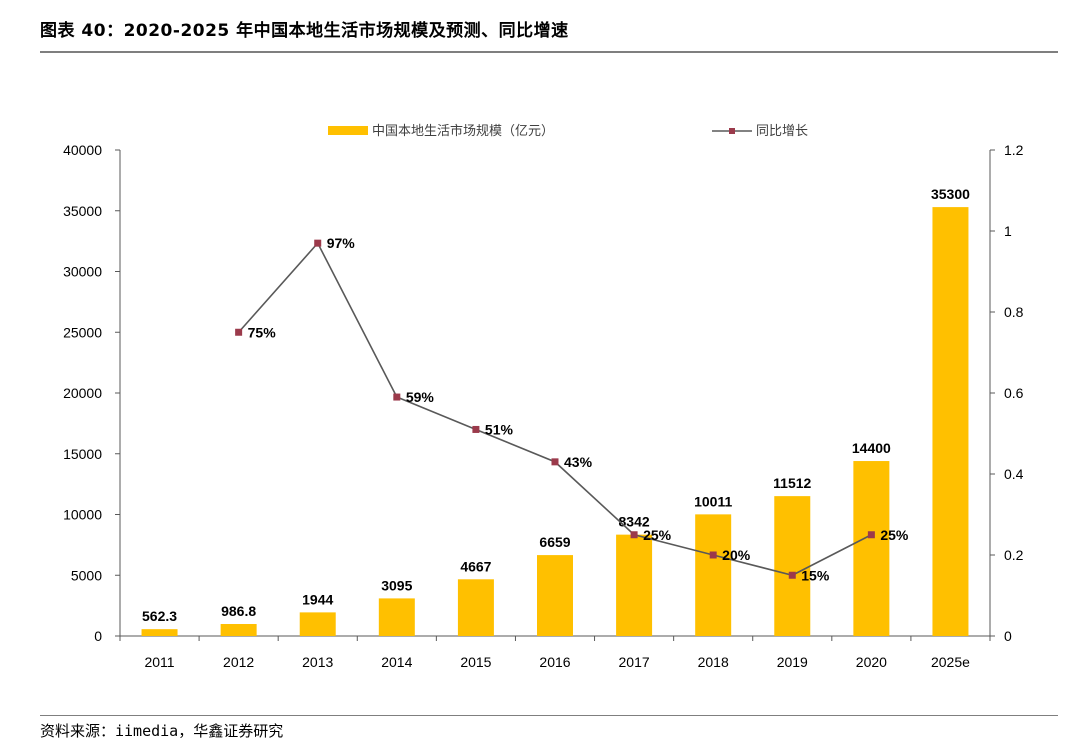  I want to click on x-tick-label: 2018, so click(713, 662).